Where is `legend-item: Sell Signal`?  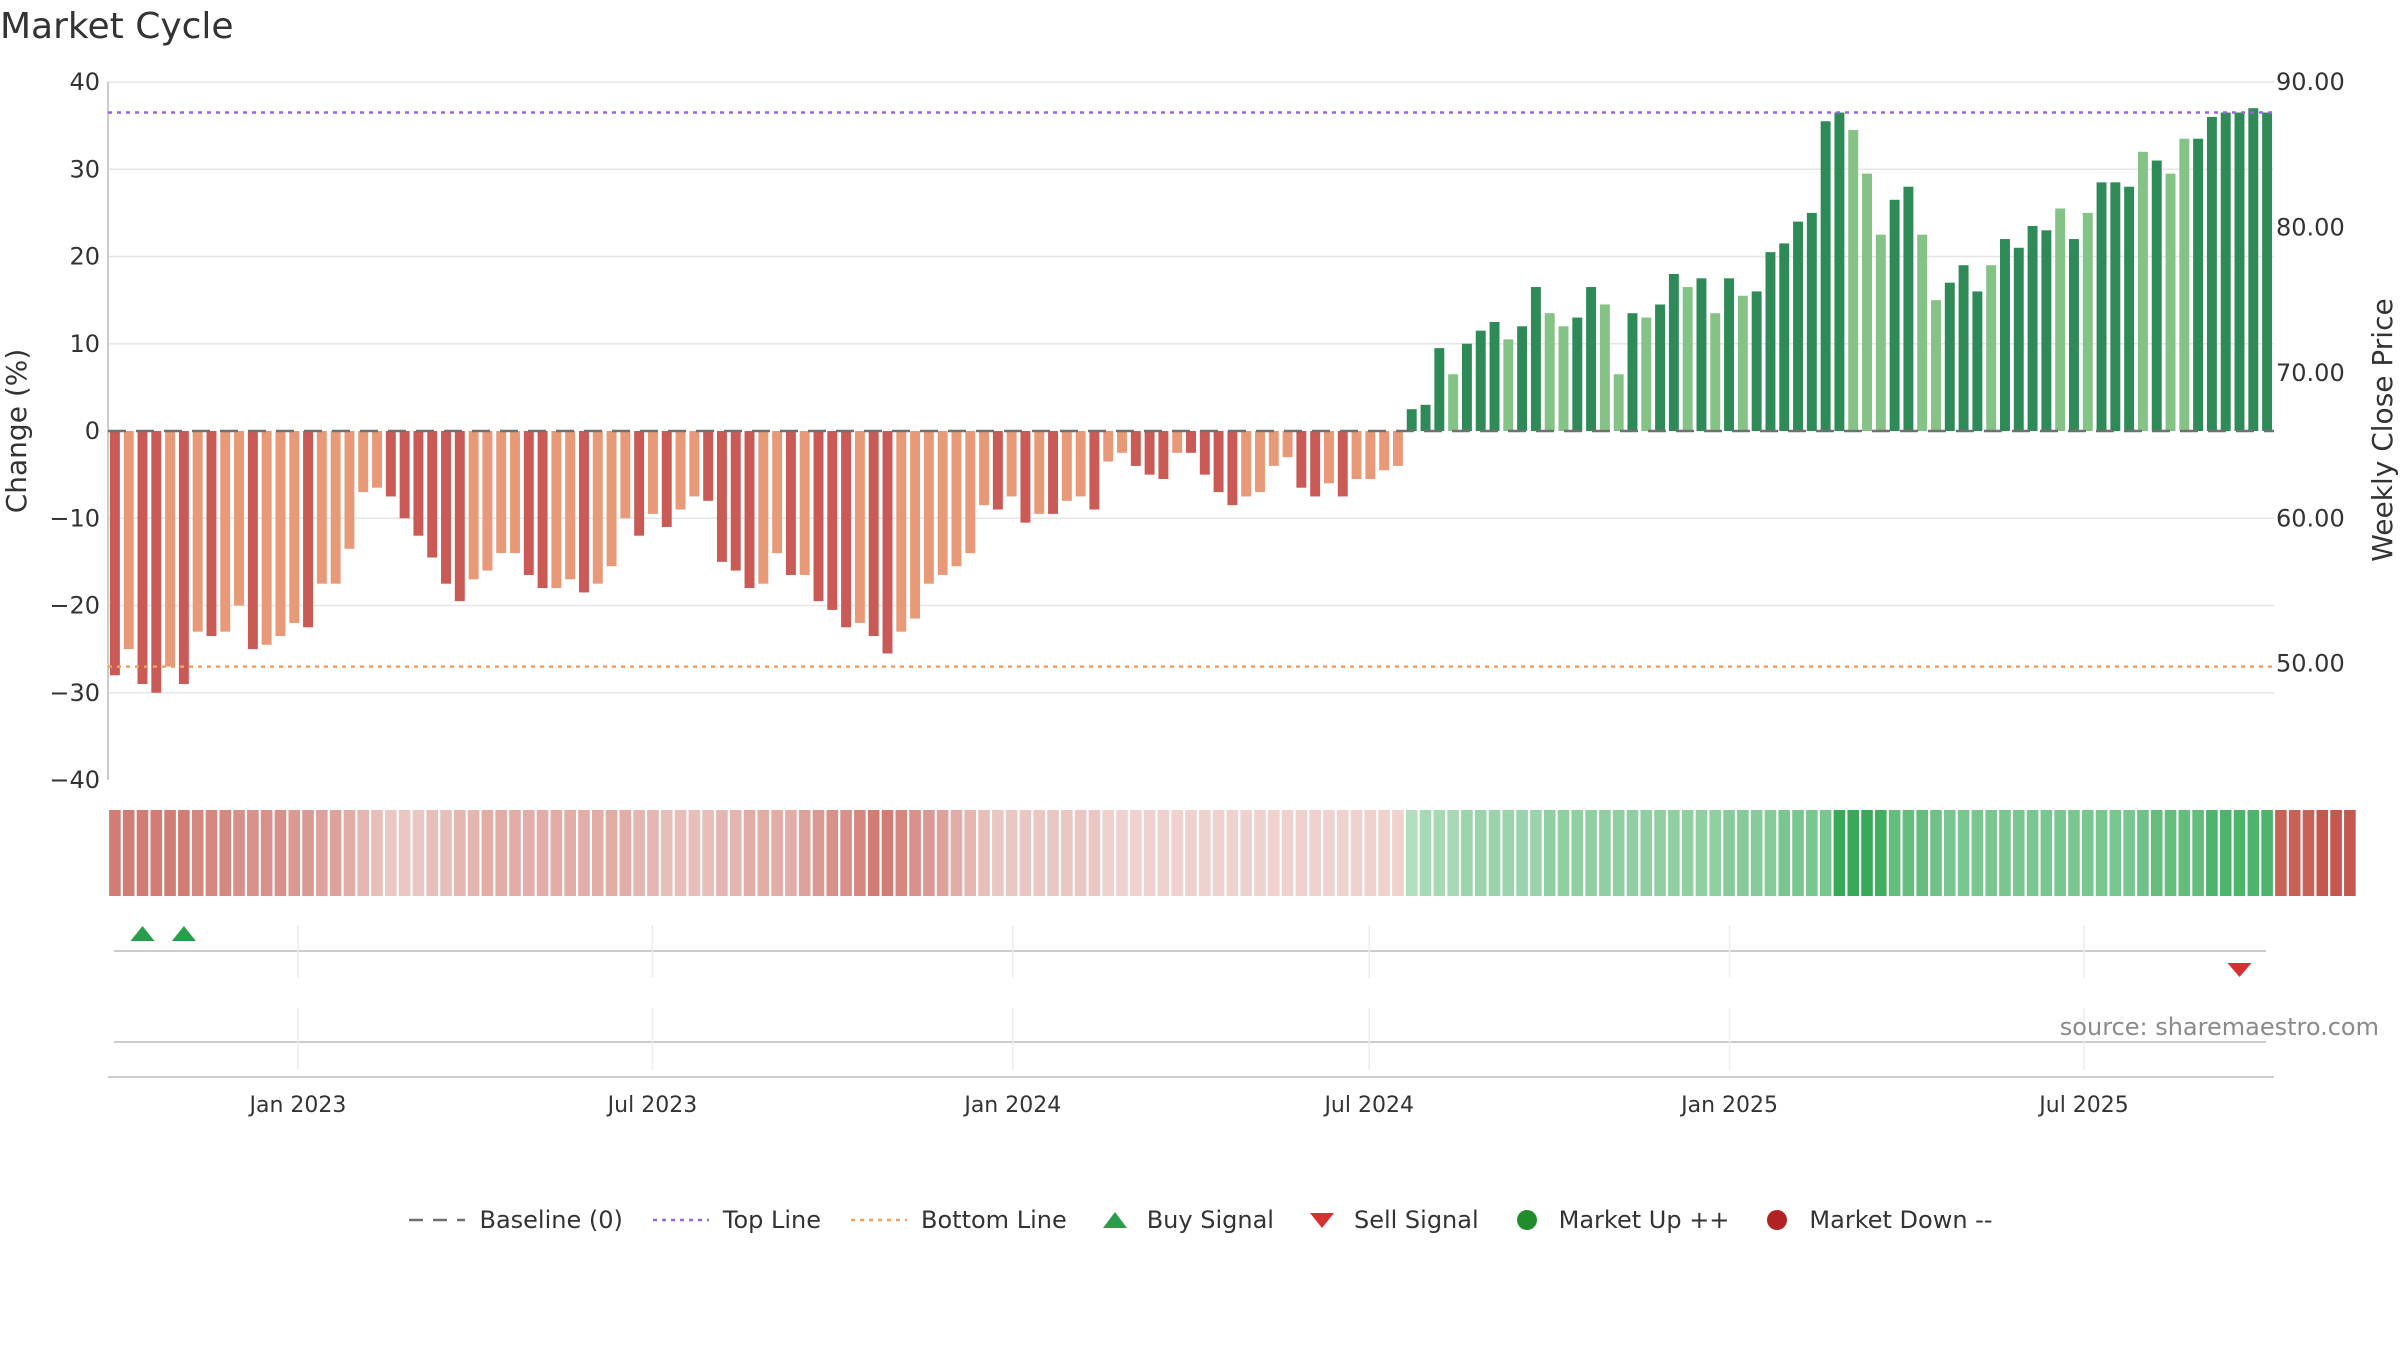 legend-item: Sell Signal is located at coordinates (1390, 1220).